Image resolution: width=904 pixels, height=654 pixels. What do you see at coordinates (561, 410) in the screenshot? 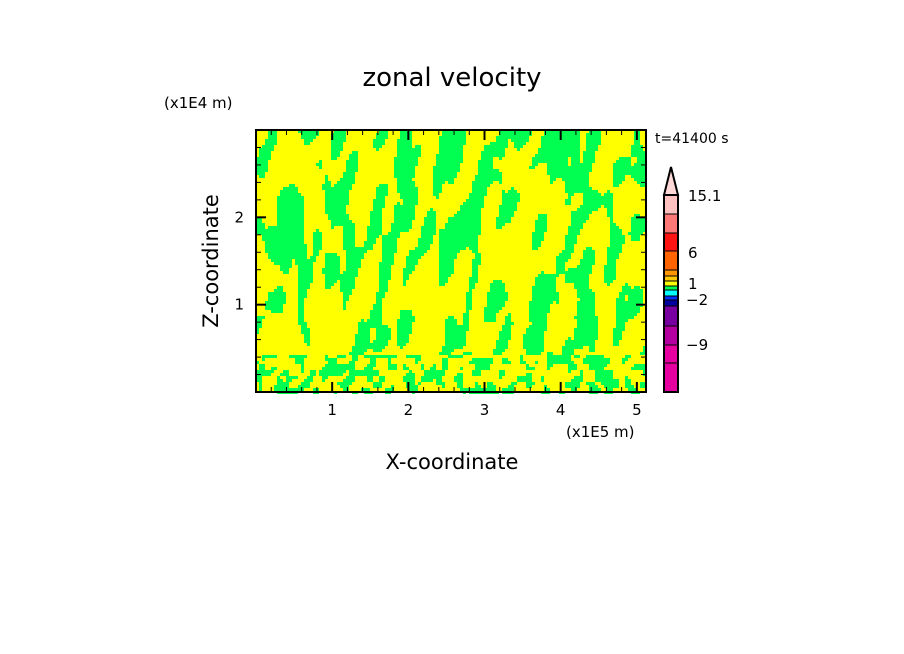
I see `x-tick-label: 4` at bounding box center [561, 410].